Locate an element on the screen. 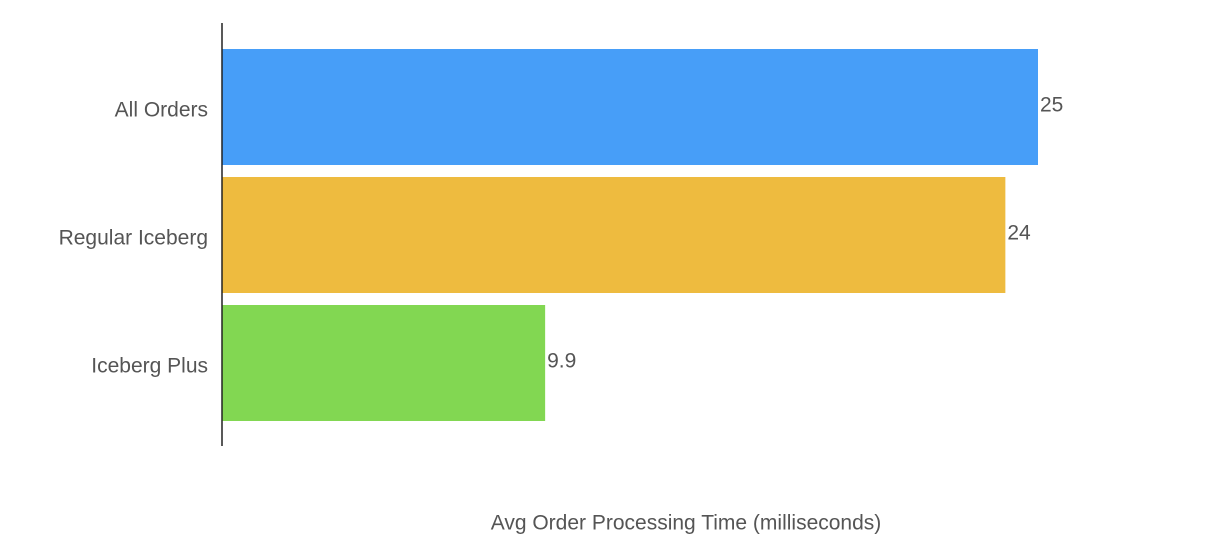 This screenshot has height=556, width=1220. x-axis-label: Avg Order Processing Time (milliseconds) is located at coordinates (686, 523).